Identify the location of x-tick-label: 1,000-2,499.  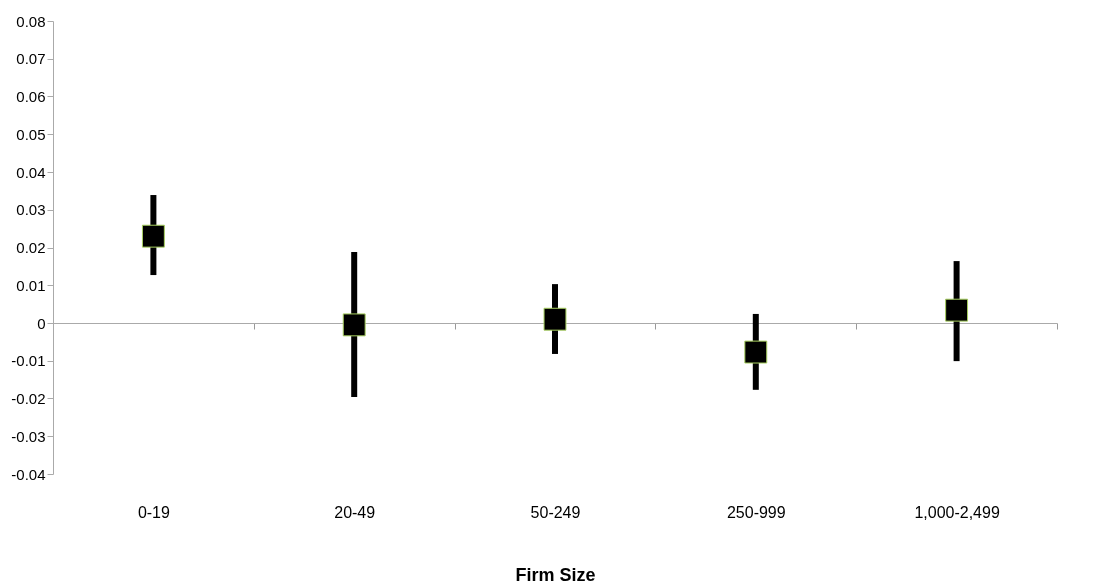
(957, 512).